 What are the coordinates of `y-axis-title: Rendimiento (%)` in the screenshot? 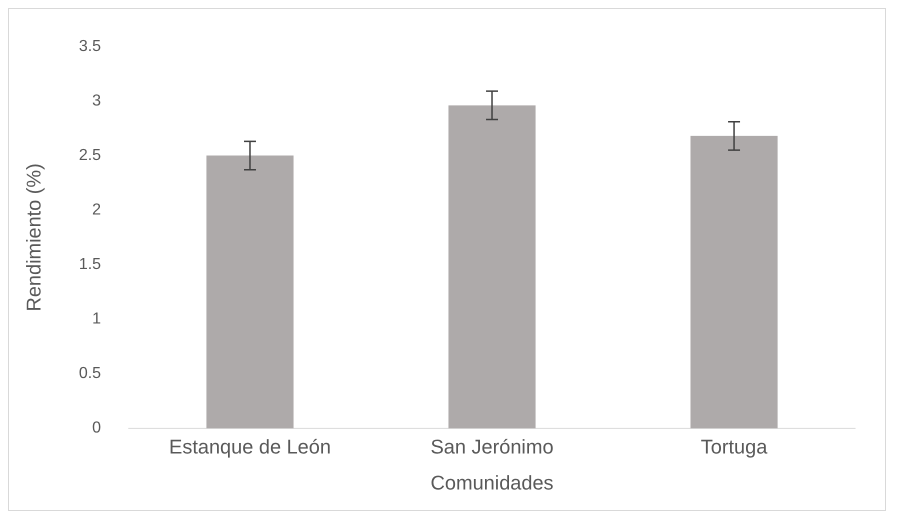 It's located at (34, 237).